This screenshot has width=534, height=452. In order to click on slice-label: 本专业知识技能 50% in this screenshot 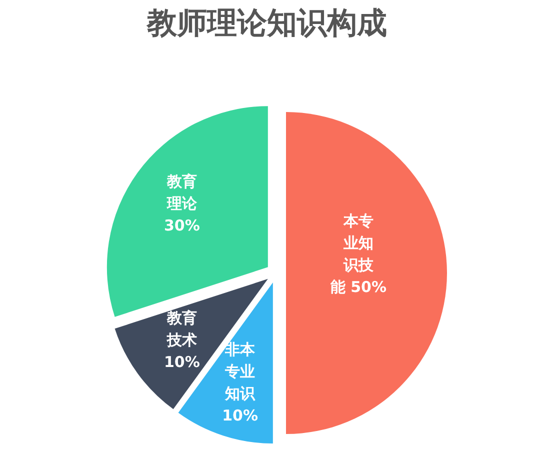, I will do `click(358, 254)`.